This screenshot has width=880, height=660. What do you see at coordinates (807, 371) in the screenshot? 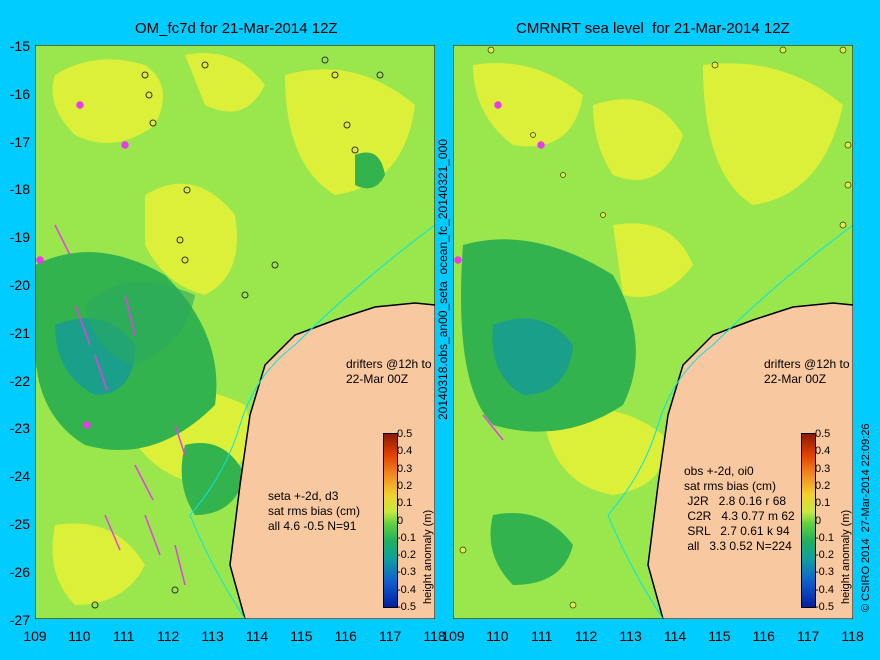
I see `right-drifters-note: drifters @12h to 22-Mar 00Z` at bounding box center [807, 371].